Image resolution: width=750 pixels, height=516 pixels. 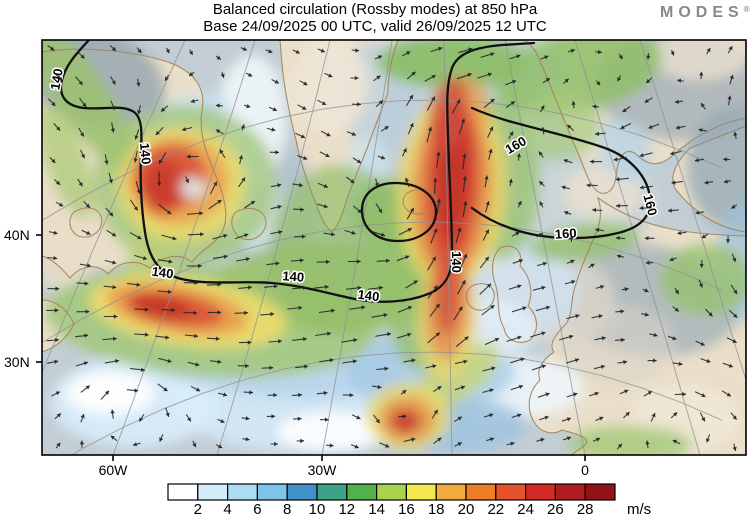 What do you see at coordinates (705, 12) in the screenshot?
I see `modes-logo: MODES®` at bounding box center [705, 12].